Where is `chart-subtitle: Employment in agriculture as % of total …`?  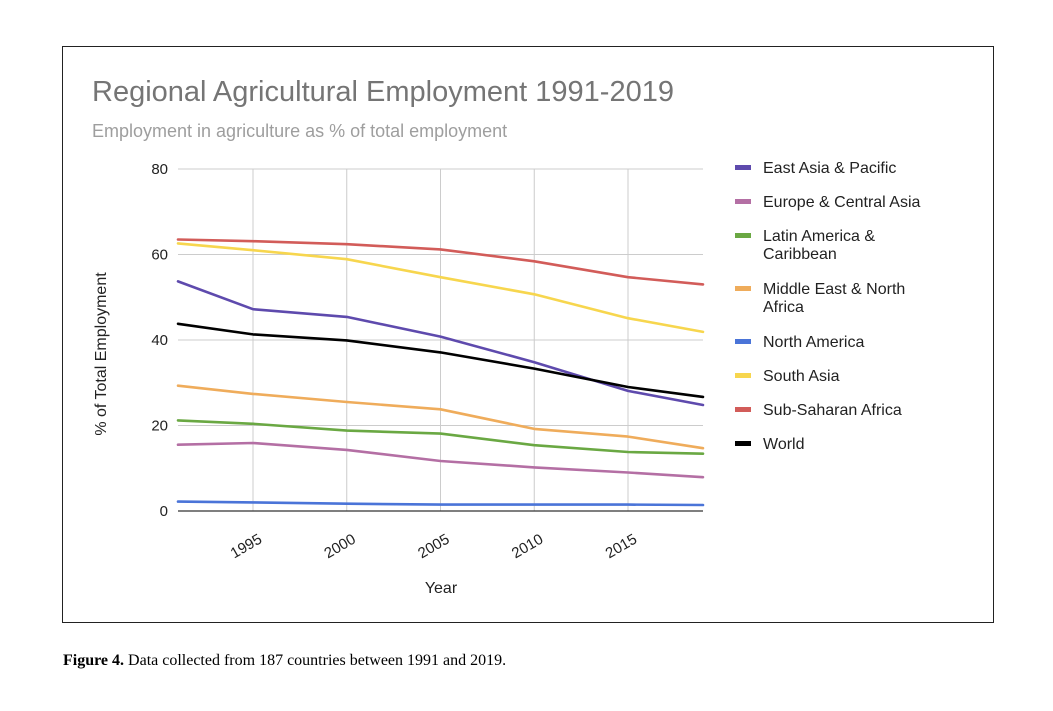
chart-subtitle: Employment in agriculture as % of total … is located at coordinates (299, 131).